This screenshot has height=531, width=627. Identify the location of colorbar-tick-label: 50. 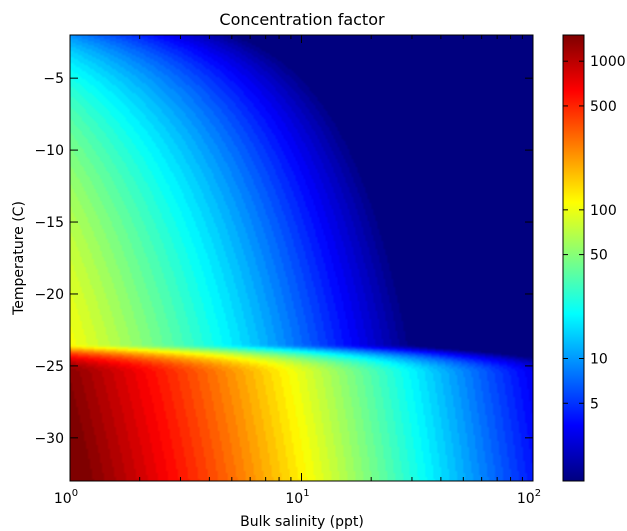
(599, 256).